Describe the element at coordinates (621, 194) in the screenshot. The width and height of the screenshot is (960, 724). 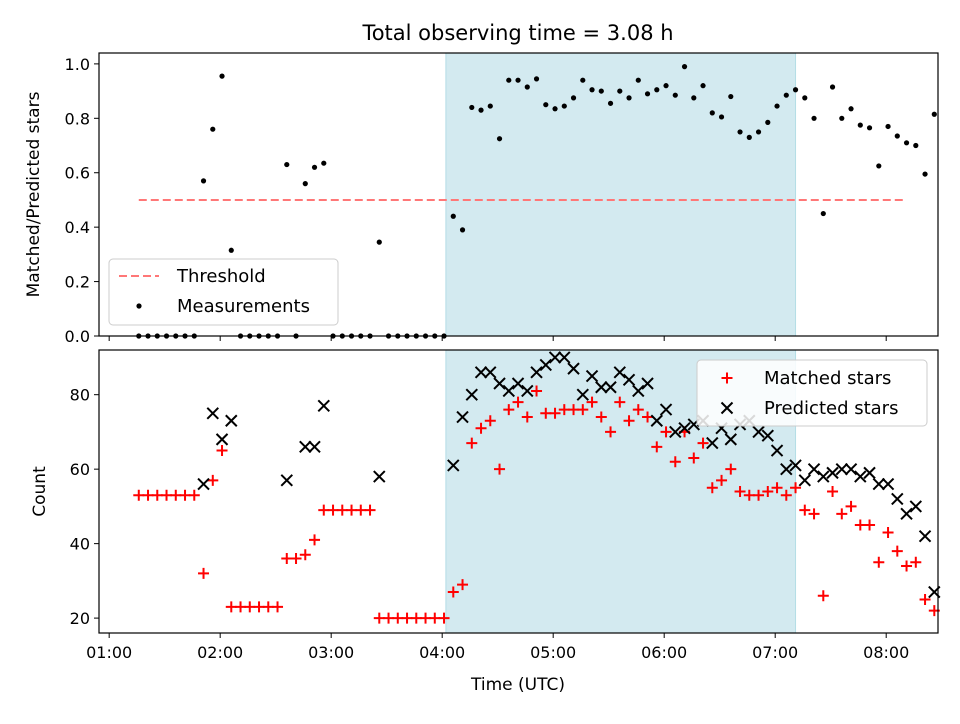
I see `top-highlight-span` at that location.